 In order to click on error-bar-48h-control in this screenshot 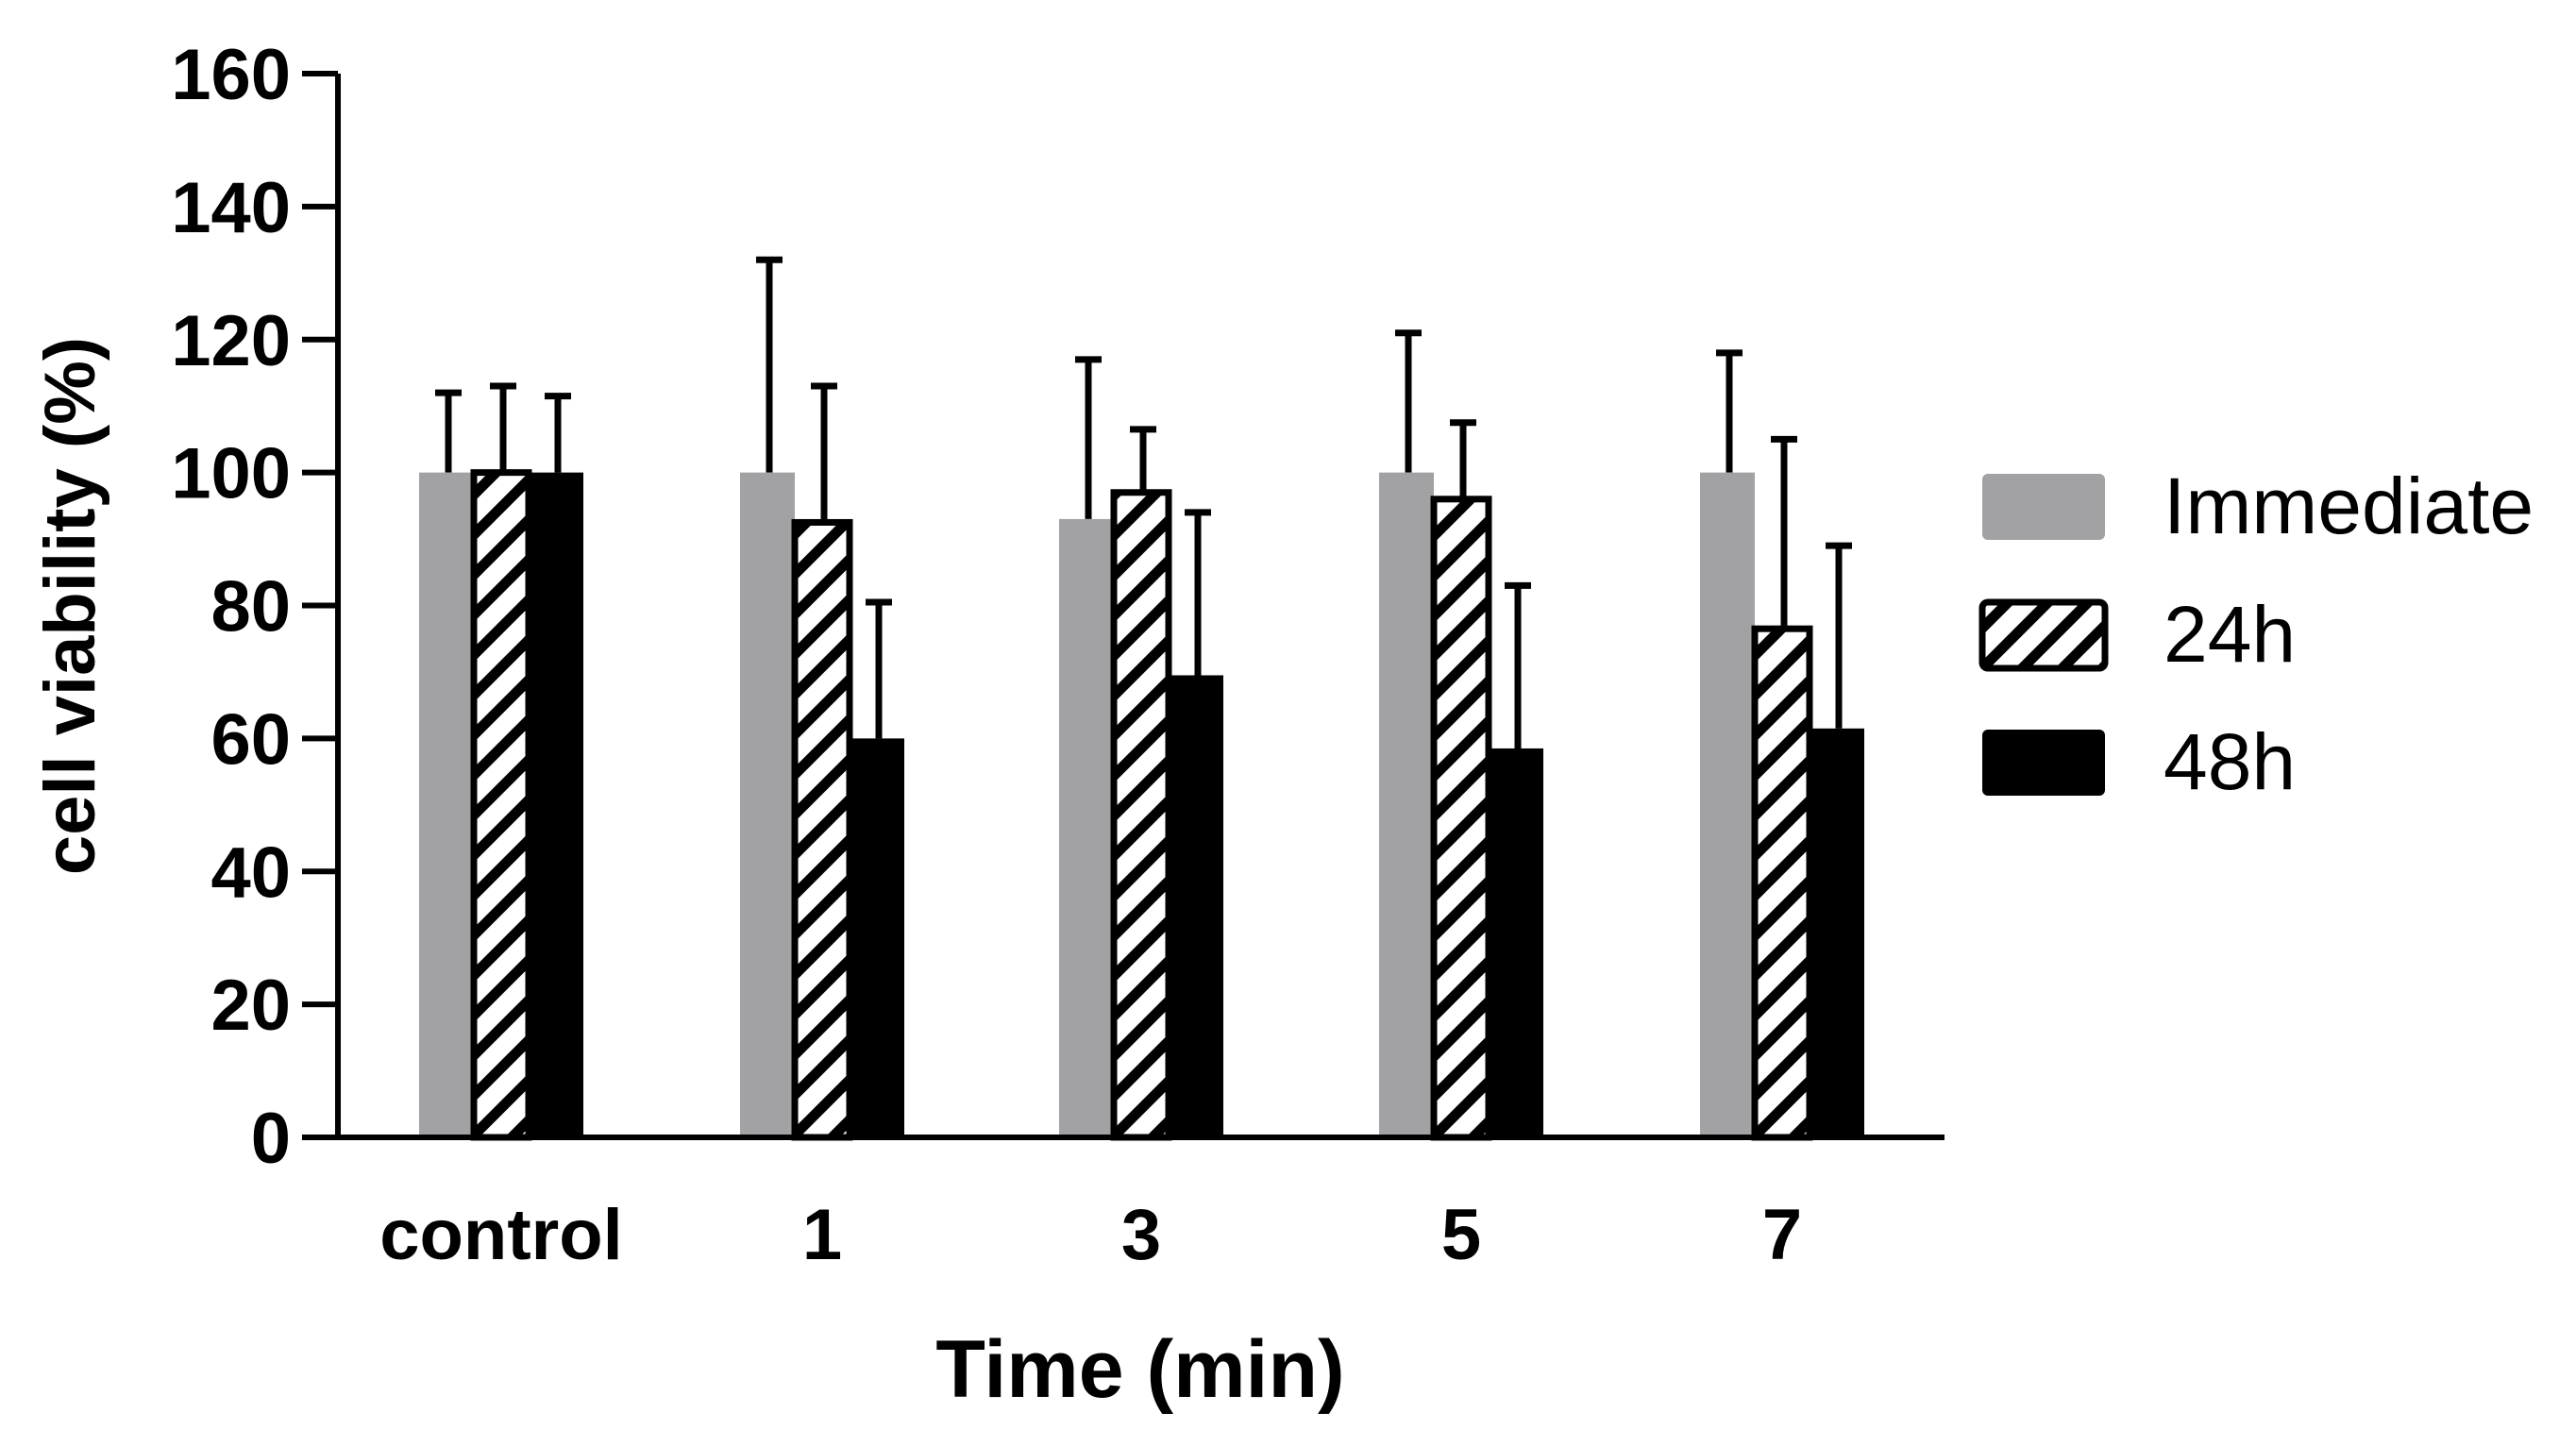, I will do `click(558, 433)`.